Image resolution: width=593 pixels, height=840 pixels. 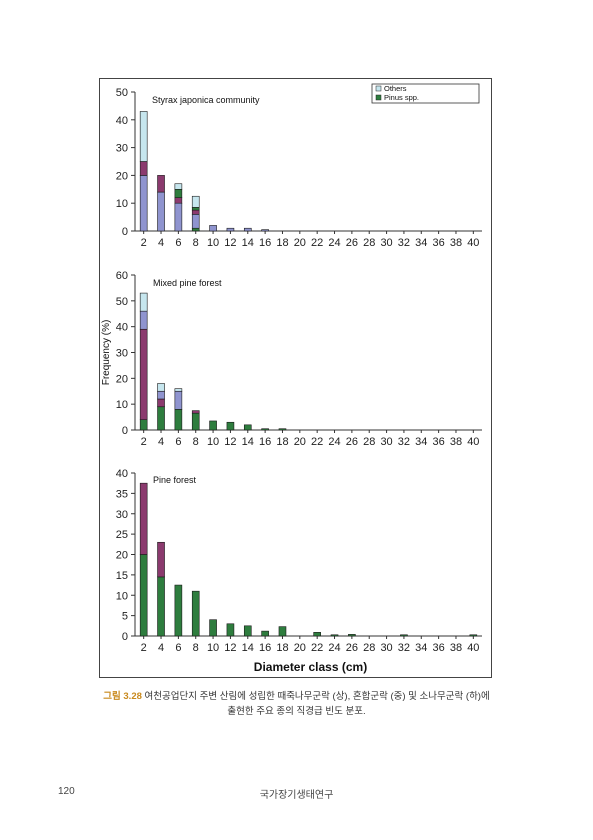 What do you see at coordinates (282, 648) in the screenshot?
I see `x-tick-label: 18` at bounding box center [282, 648].